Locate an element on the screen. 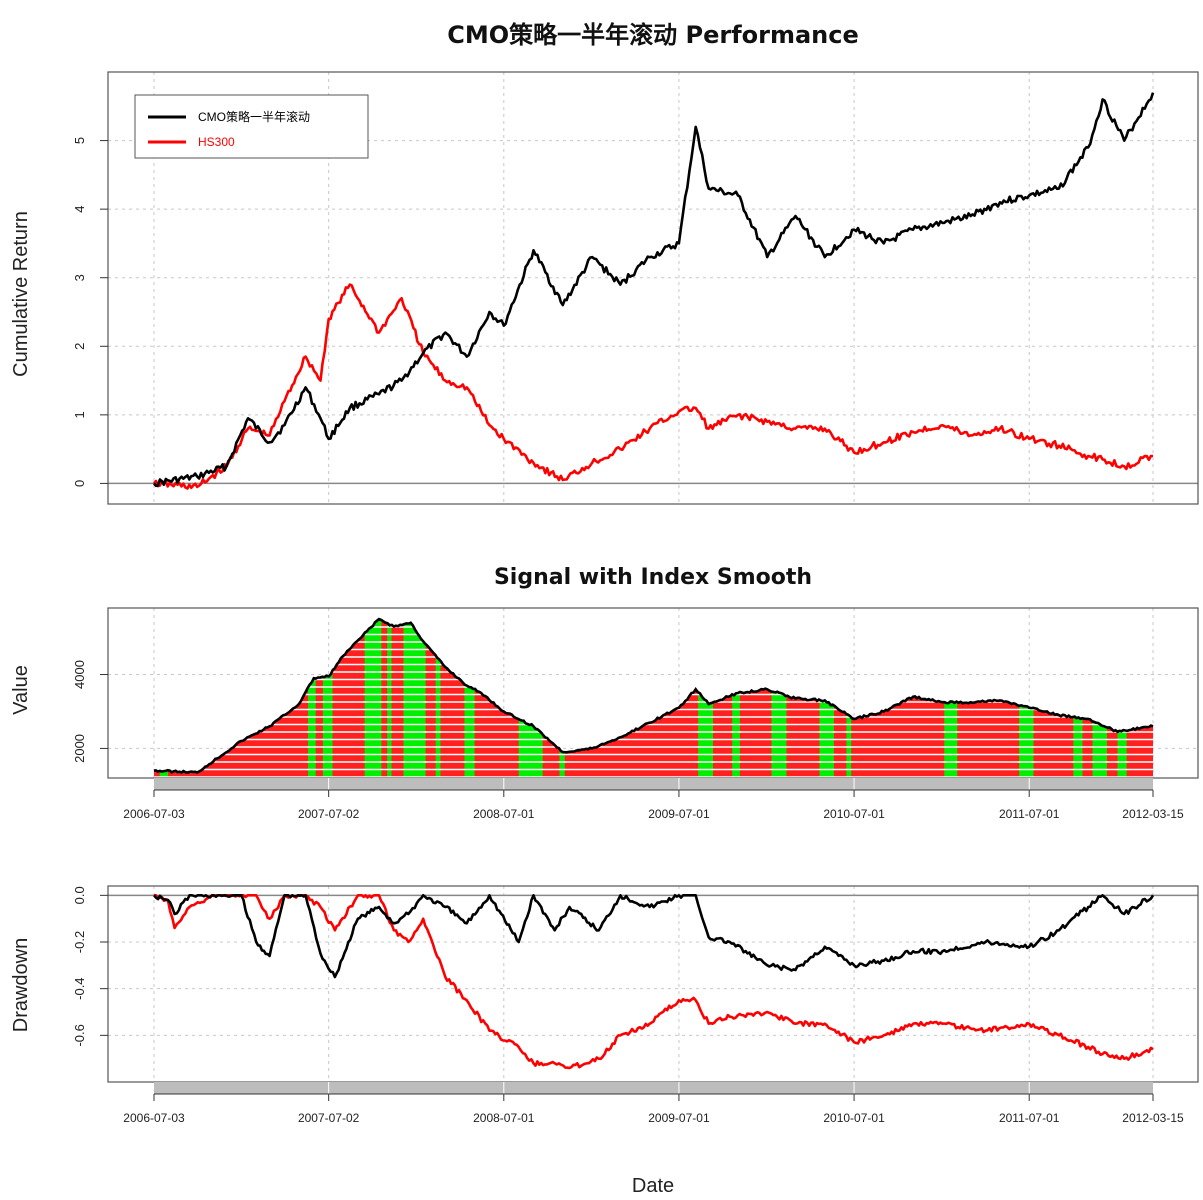 The image size is (1203, 1200). signal-index-line is located at coordinates (653, 695).